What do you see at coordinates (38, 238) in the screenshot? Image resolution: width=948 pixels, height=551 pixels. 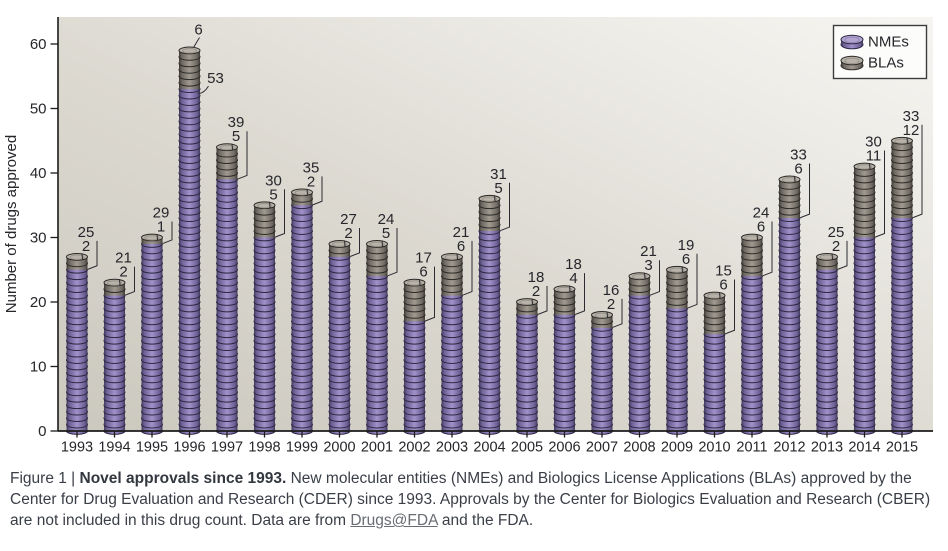 I see `y-tick-label: 30` at bounding box center [38, 238].